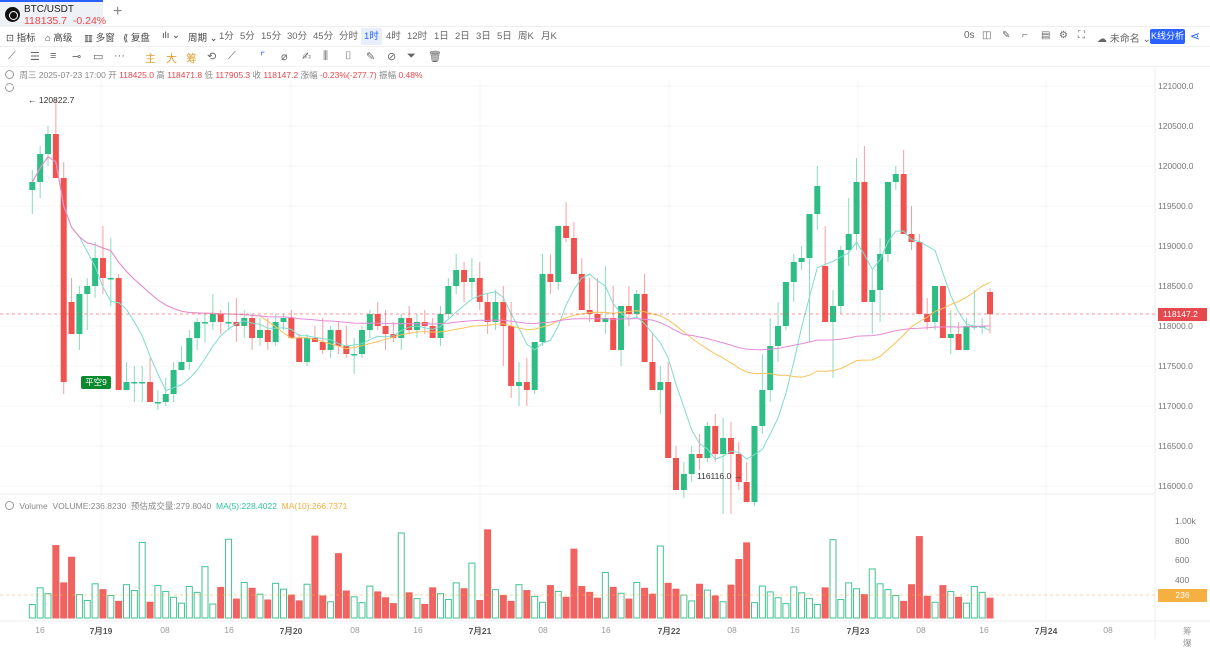 This screenshot has height=649, width=1210. Describe the element at coordinates (191, 59) in the screenshot. I see `drawing-tool-icon: 筹` at that location.